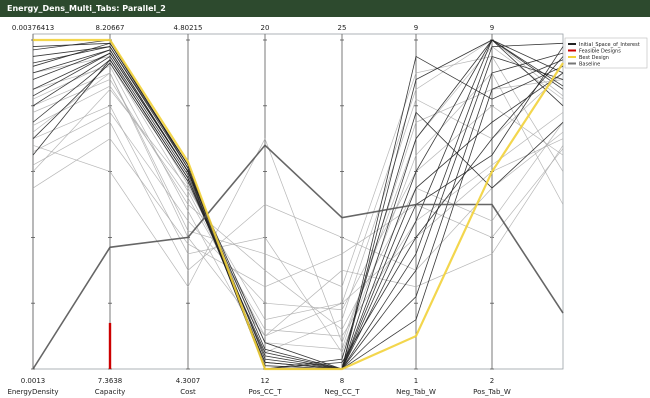 This screenshot has height=398, width=650. Describe the element at coordinates (492, 392) in the screenshot. I see `axis-name-label: Pos_Tab_W` at that location.